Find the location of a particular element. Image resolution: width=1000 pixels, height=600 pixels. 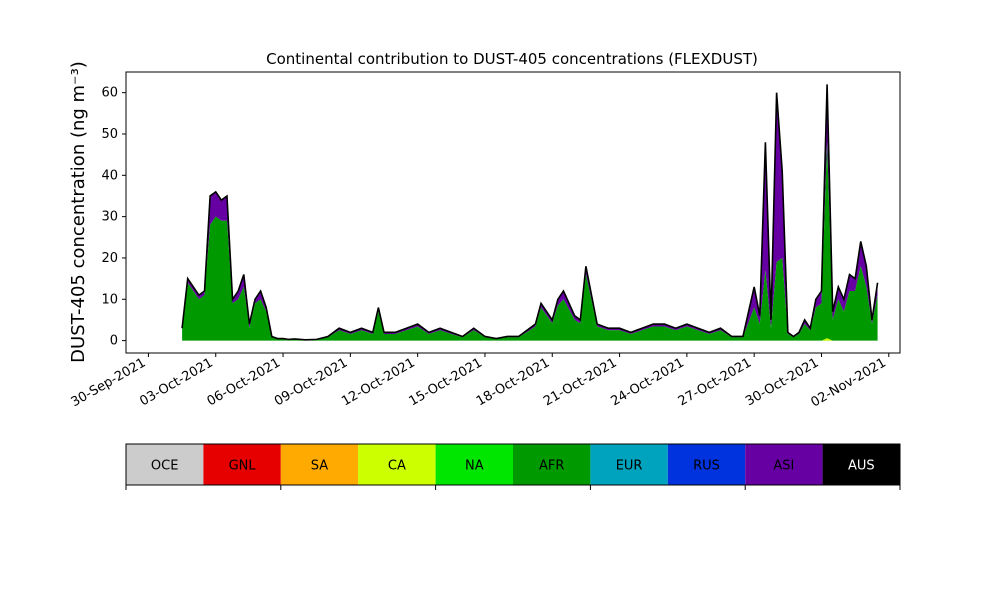

legend-label-na: NA is located at coordinates (474, 466).